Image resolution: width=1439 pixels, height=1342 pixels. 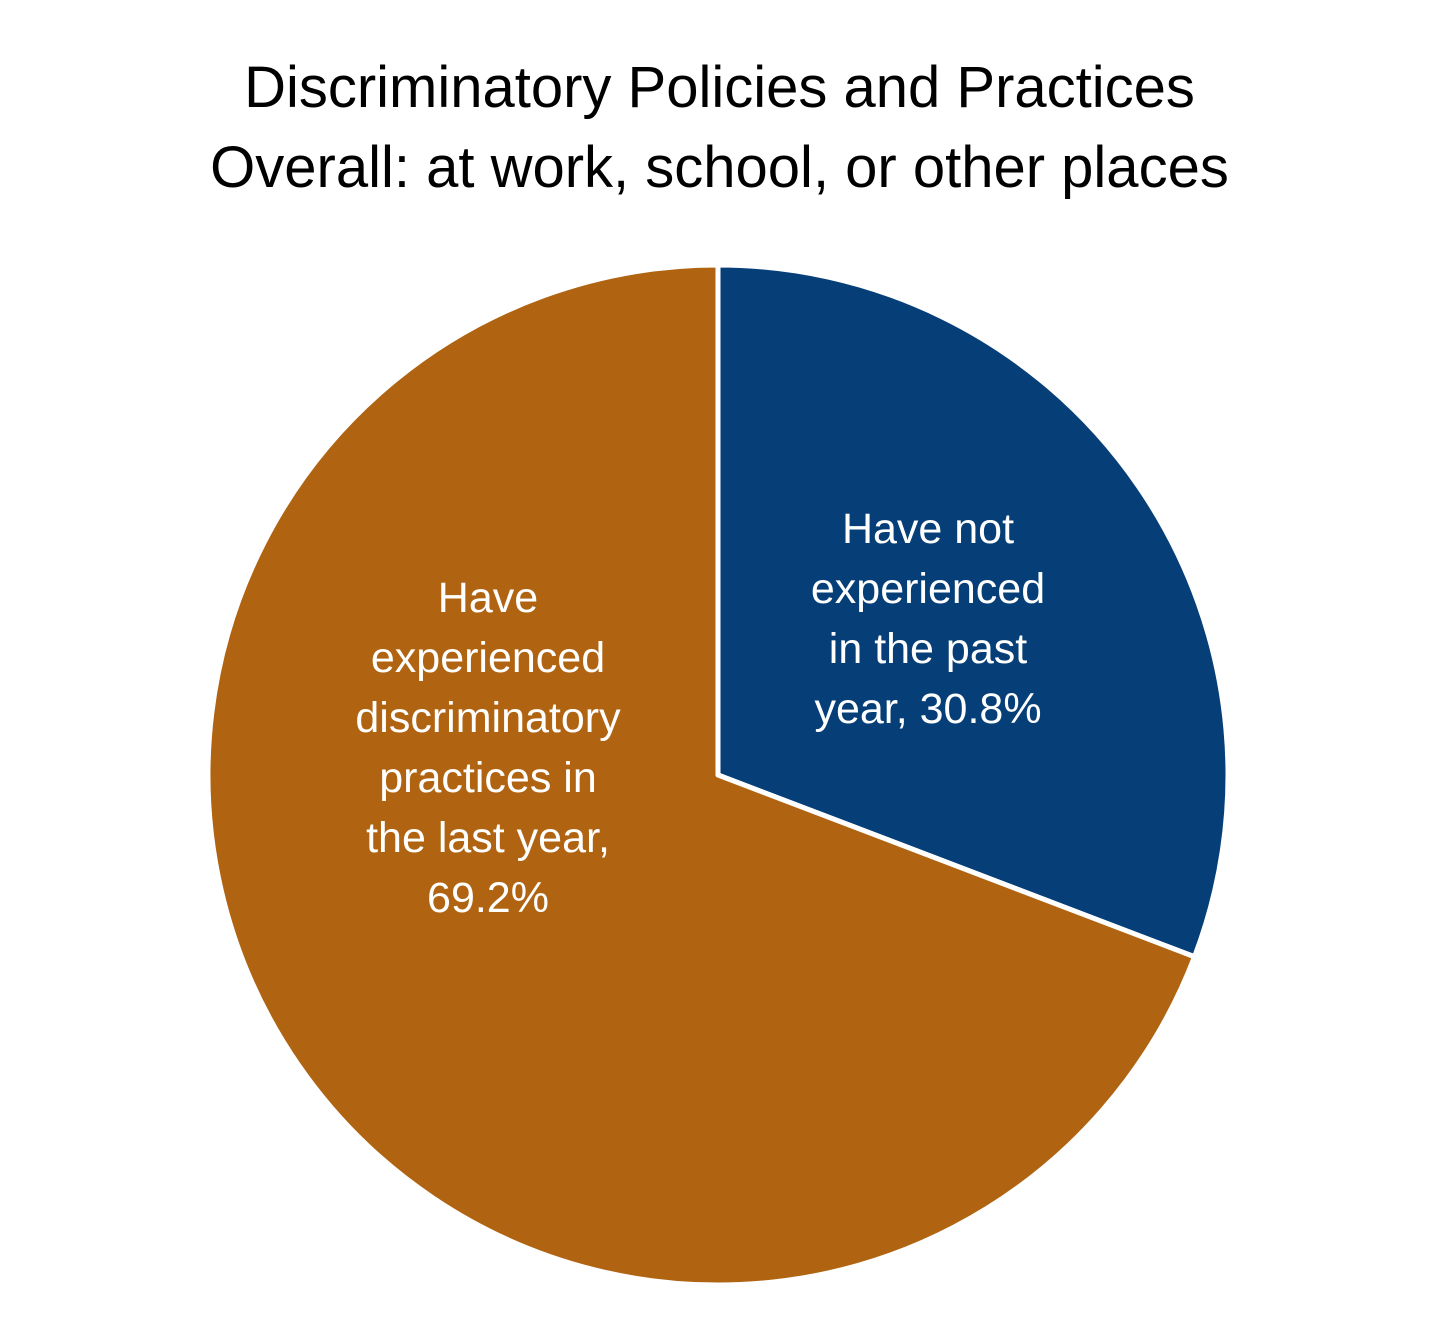 I want to click on slice-label-1-line-2: discriminatory, so click(x=488, y=718).